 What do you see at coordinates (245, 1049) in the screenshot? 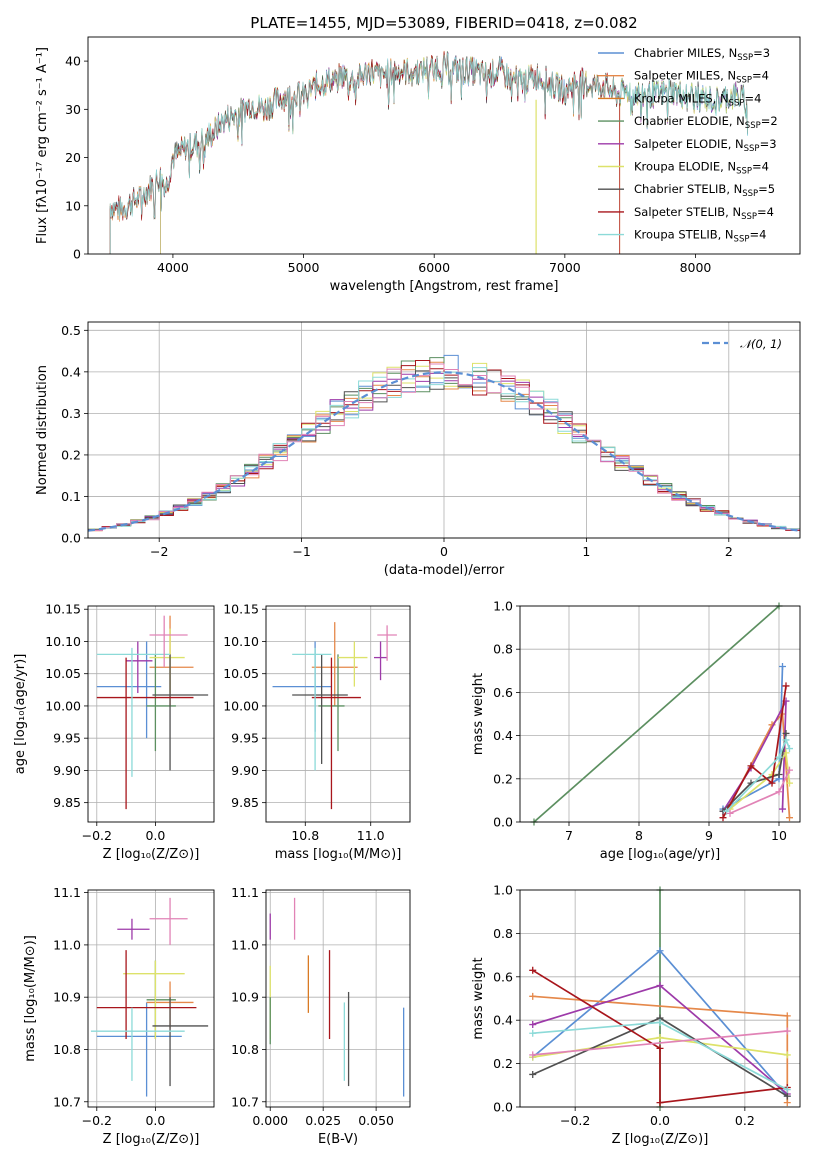
I see `y-tick-label: 10.8` at bounding box center [245, 1049].